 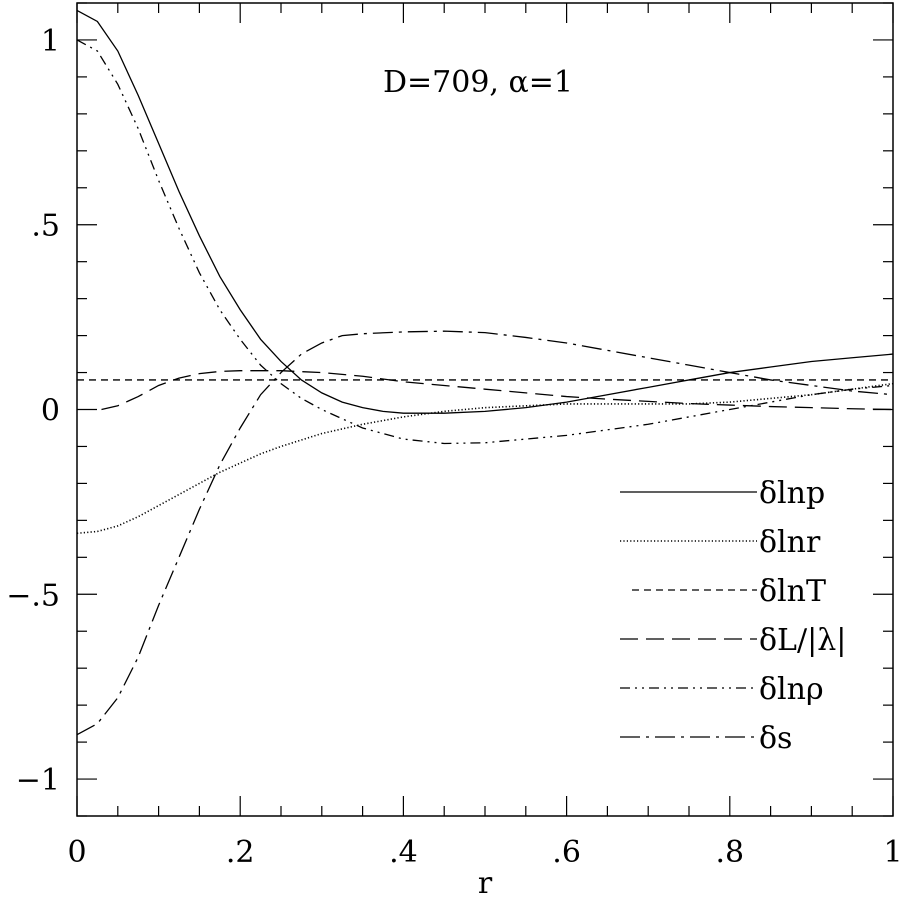 I want to click on y-tick-label: 0, so click(x=50, y=411).